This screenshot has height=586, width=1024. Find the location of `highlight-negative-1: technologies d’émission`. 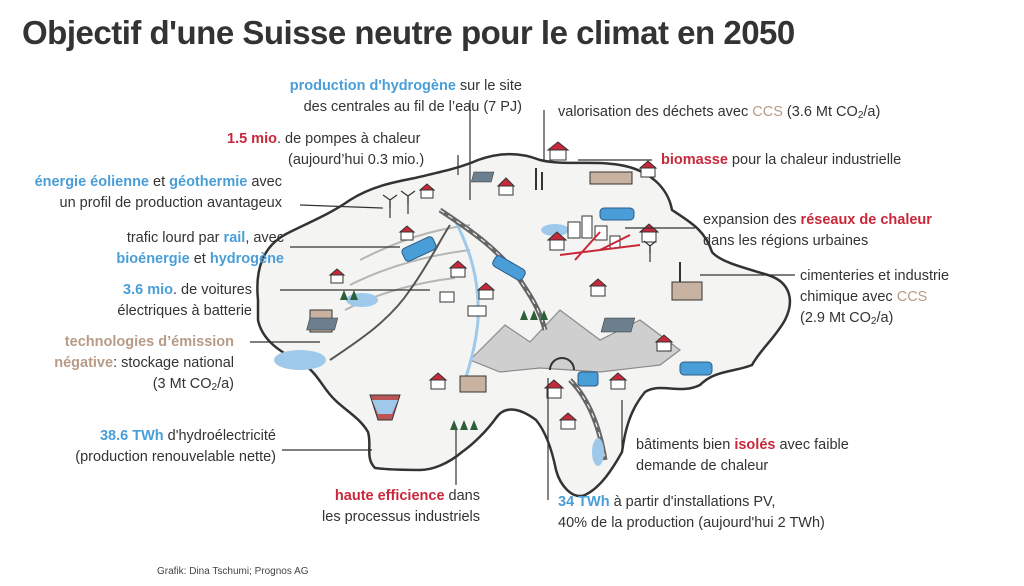

highlight-negative-1: technologies d’émission is located at coordinates (149, 342).